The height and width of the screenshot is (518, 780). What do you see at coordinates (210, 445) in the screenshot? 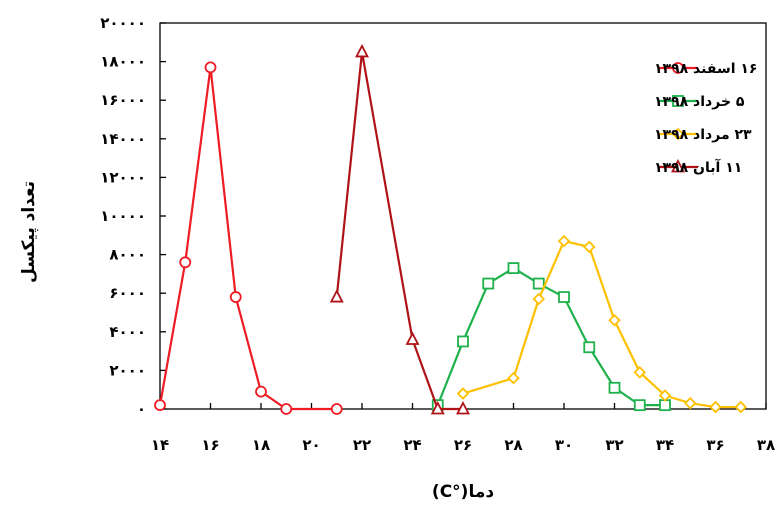
I see `x-tick-label: ۱۶` at bounding box center [210, 445].